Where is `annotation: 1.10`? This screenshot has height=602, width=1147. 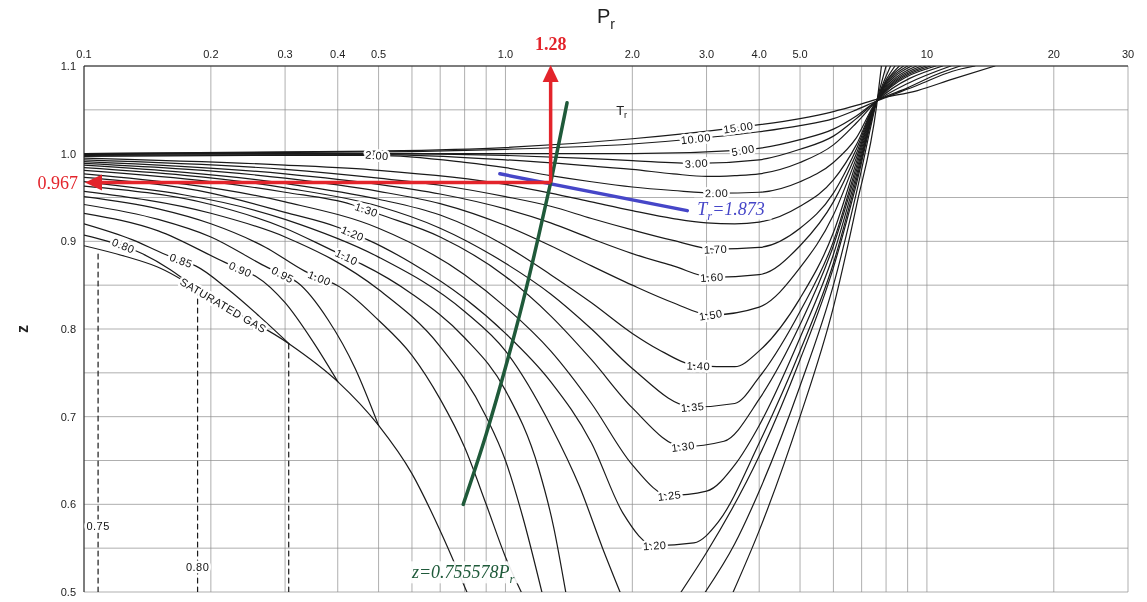
annotation: 1.10 is located at coordinates (346, 257).